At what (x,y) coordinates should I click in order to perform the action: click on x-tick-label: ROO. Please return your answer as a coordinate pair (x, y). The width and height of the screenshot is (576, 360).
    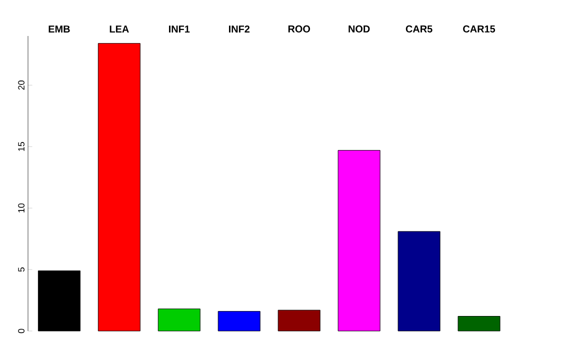
    Looking at the image, I should click on (299, 28).